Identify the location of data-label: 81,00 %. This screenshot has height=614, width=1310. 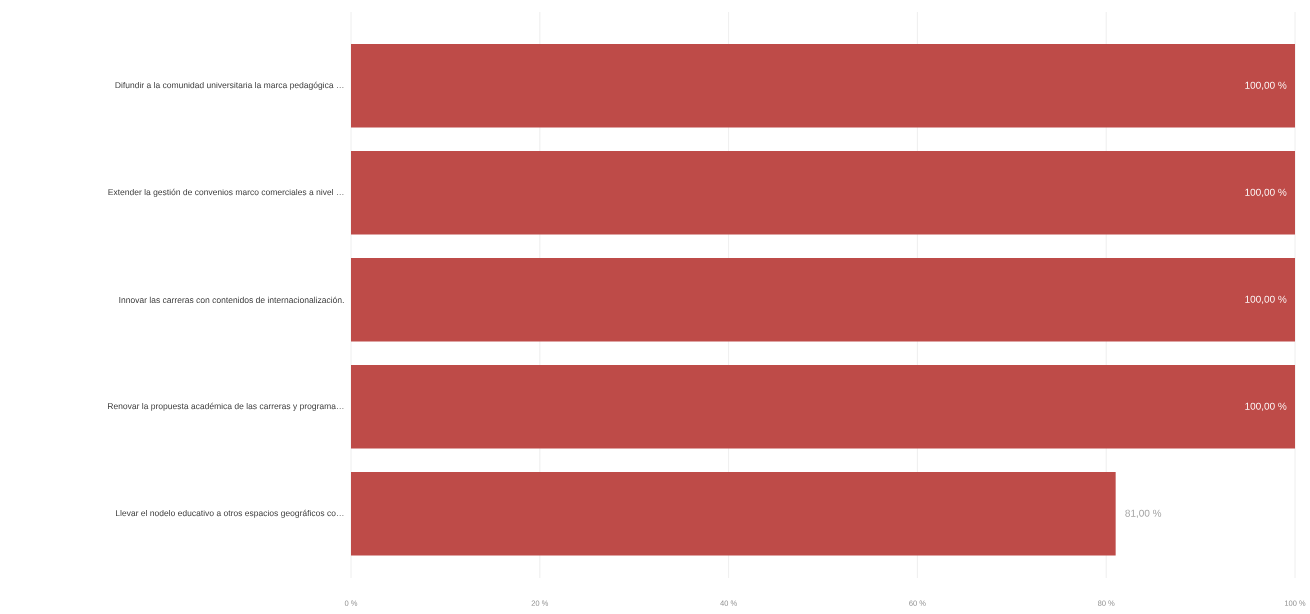
(1143, 513).